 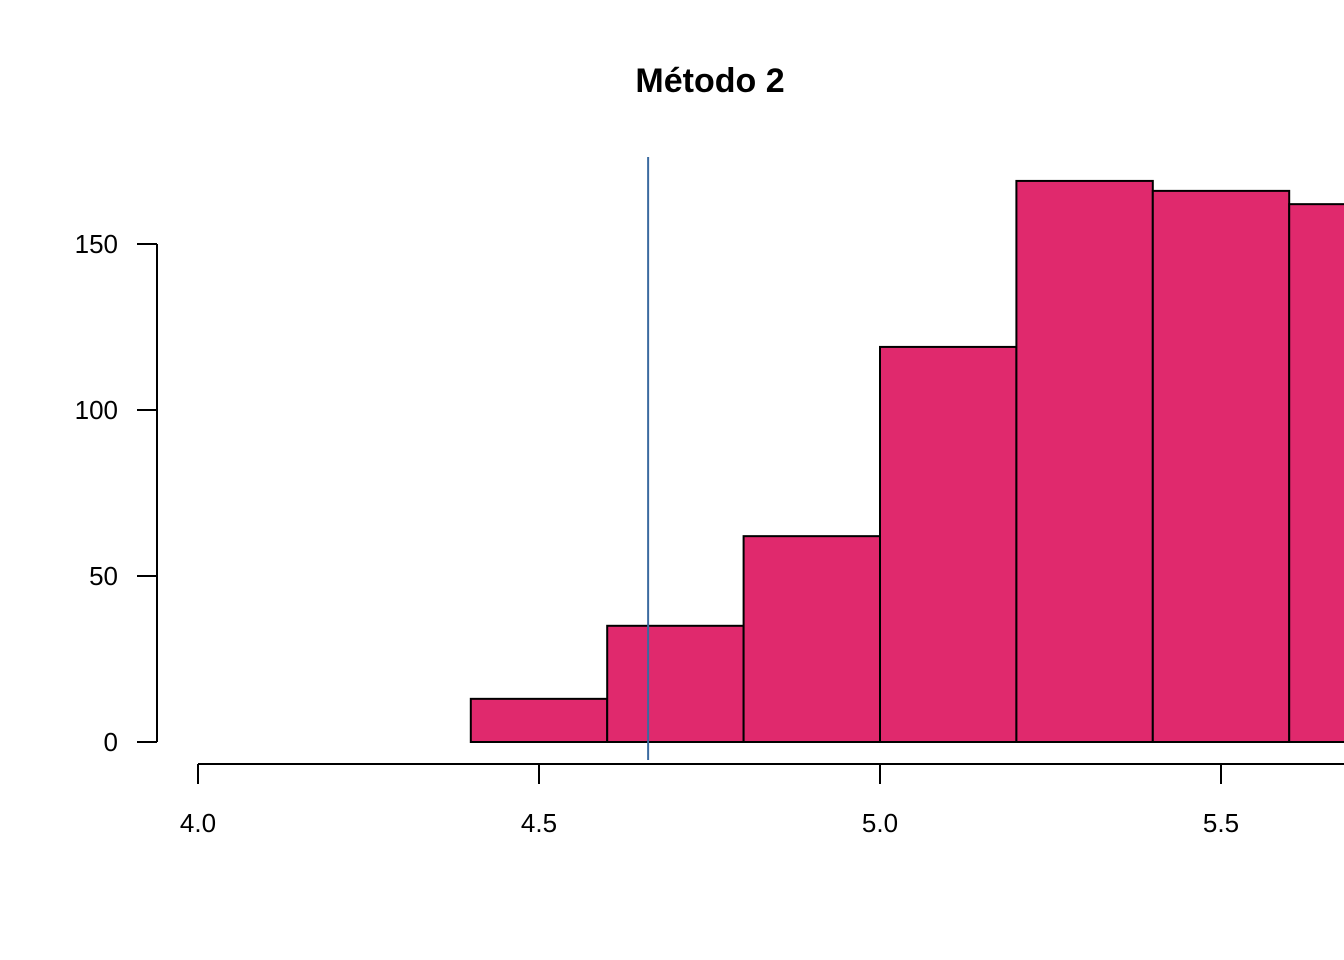 What do you see at coordinates (96, 410) in the screenshot?
I see `y-tick-label: 100` at bounding box center [96, 410].